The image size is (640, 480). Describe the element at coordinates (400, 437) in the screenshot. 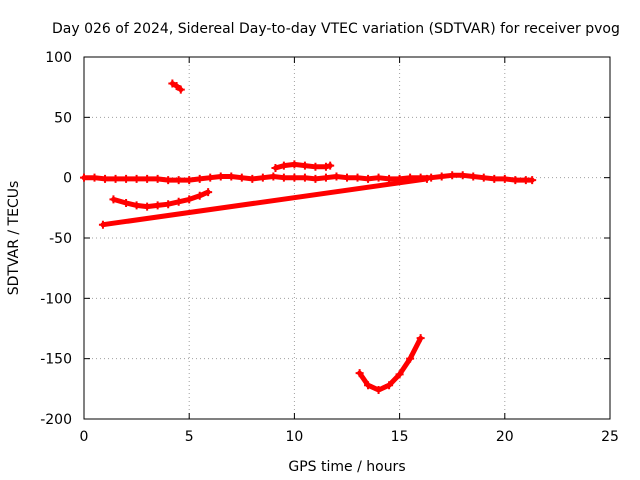

I see `x-tick-label: 15` at that location.